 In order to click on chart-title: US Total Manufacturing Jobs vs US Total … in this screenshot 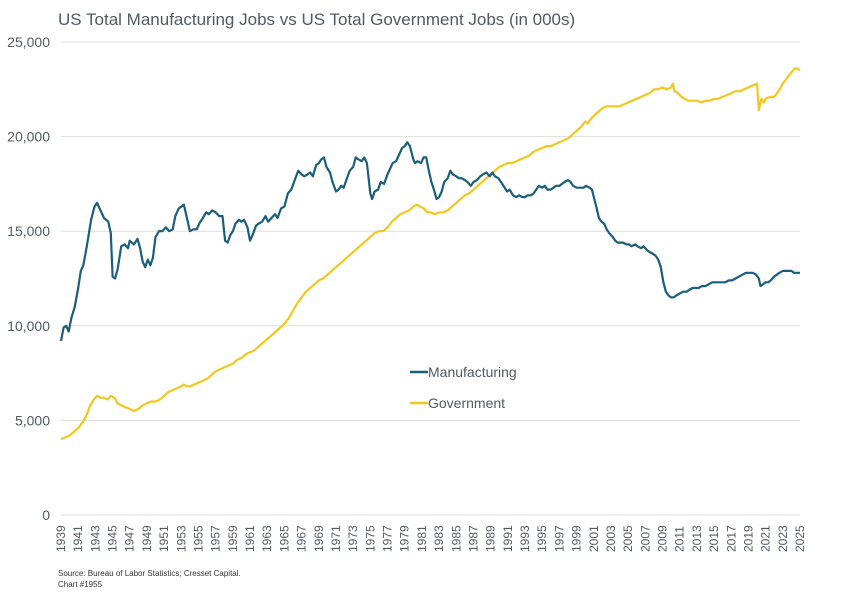, I will do `click(316, 19)`.